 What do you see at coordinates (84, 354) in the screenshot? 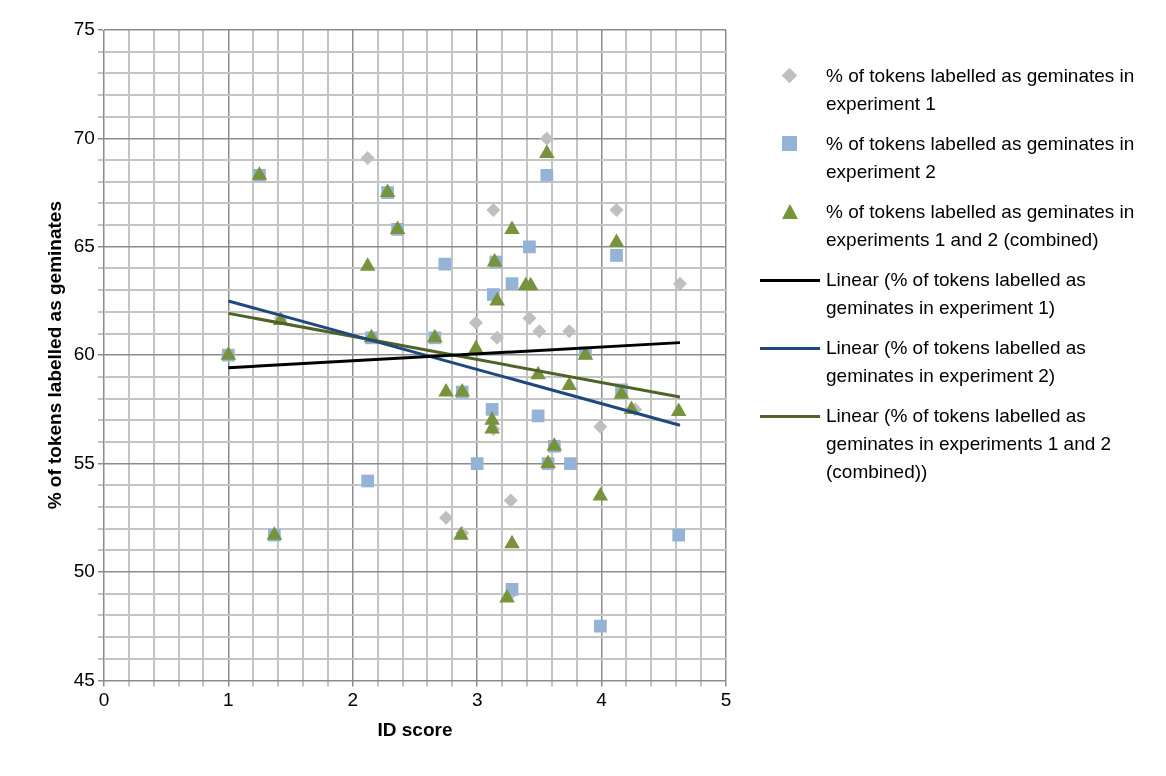
I see `y-tick-label: 60` at bounding box center [84, 354].